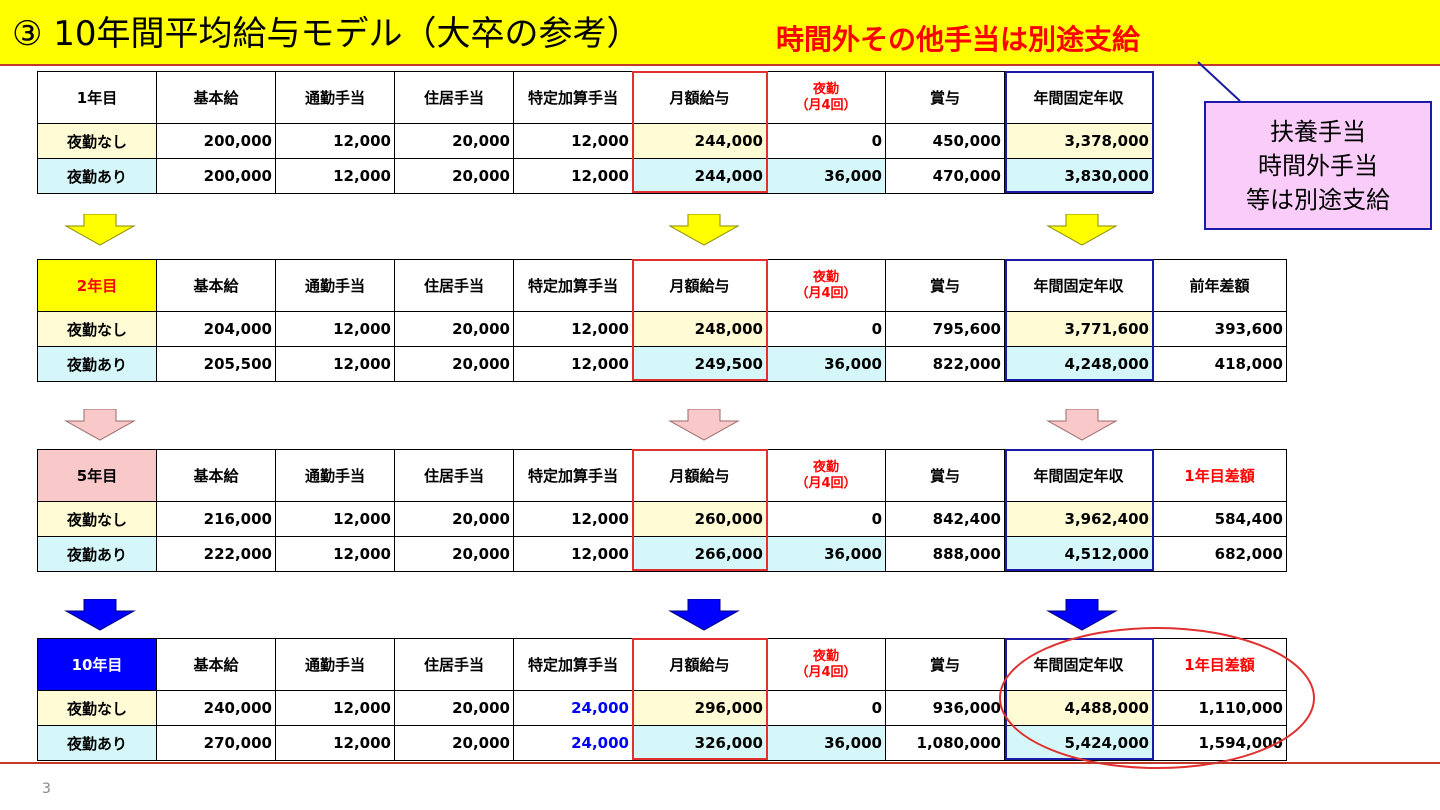 The image size is (1440, 810). What do you see at coordinates (326, 34) in the screenshot?
I see `page-title: ③ 10年間平均給与モデル（大卒の参考）` at bounding box center [326, 34].